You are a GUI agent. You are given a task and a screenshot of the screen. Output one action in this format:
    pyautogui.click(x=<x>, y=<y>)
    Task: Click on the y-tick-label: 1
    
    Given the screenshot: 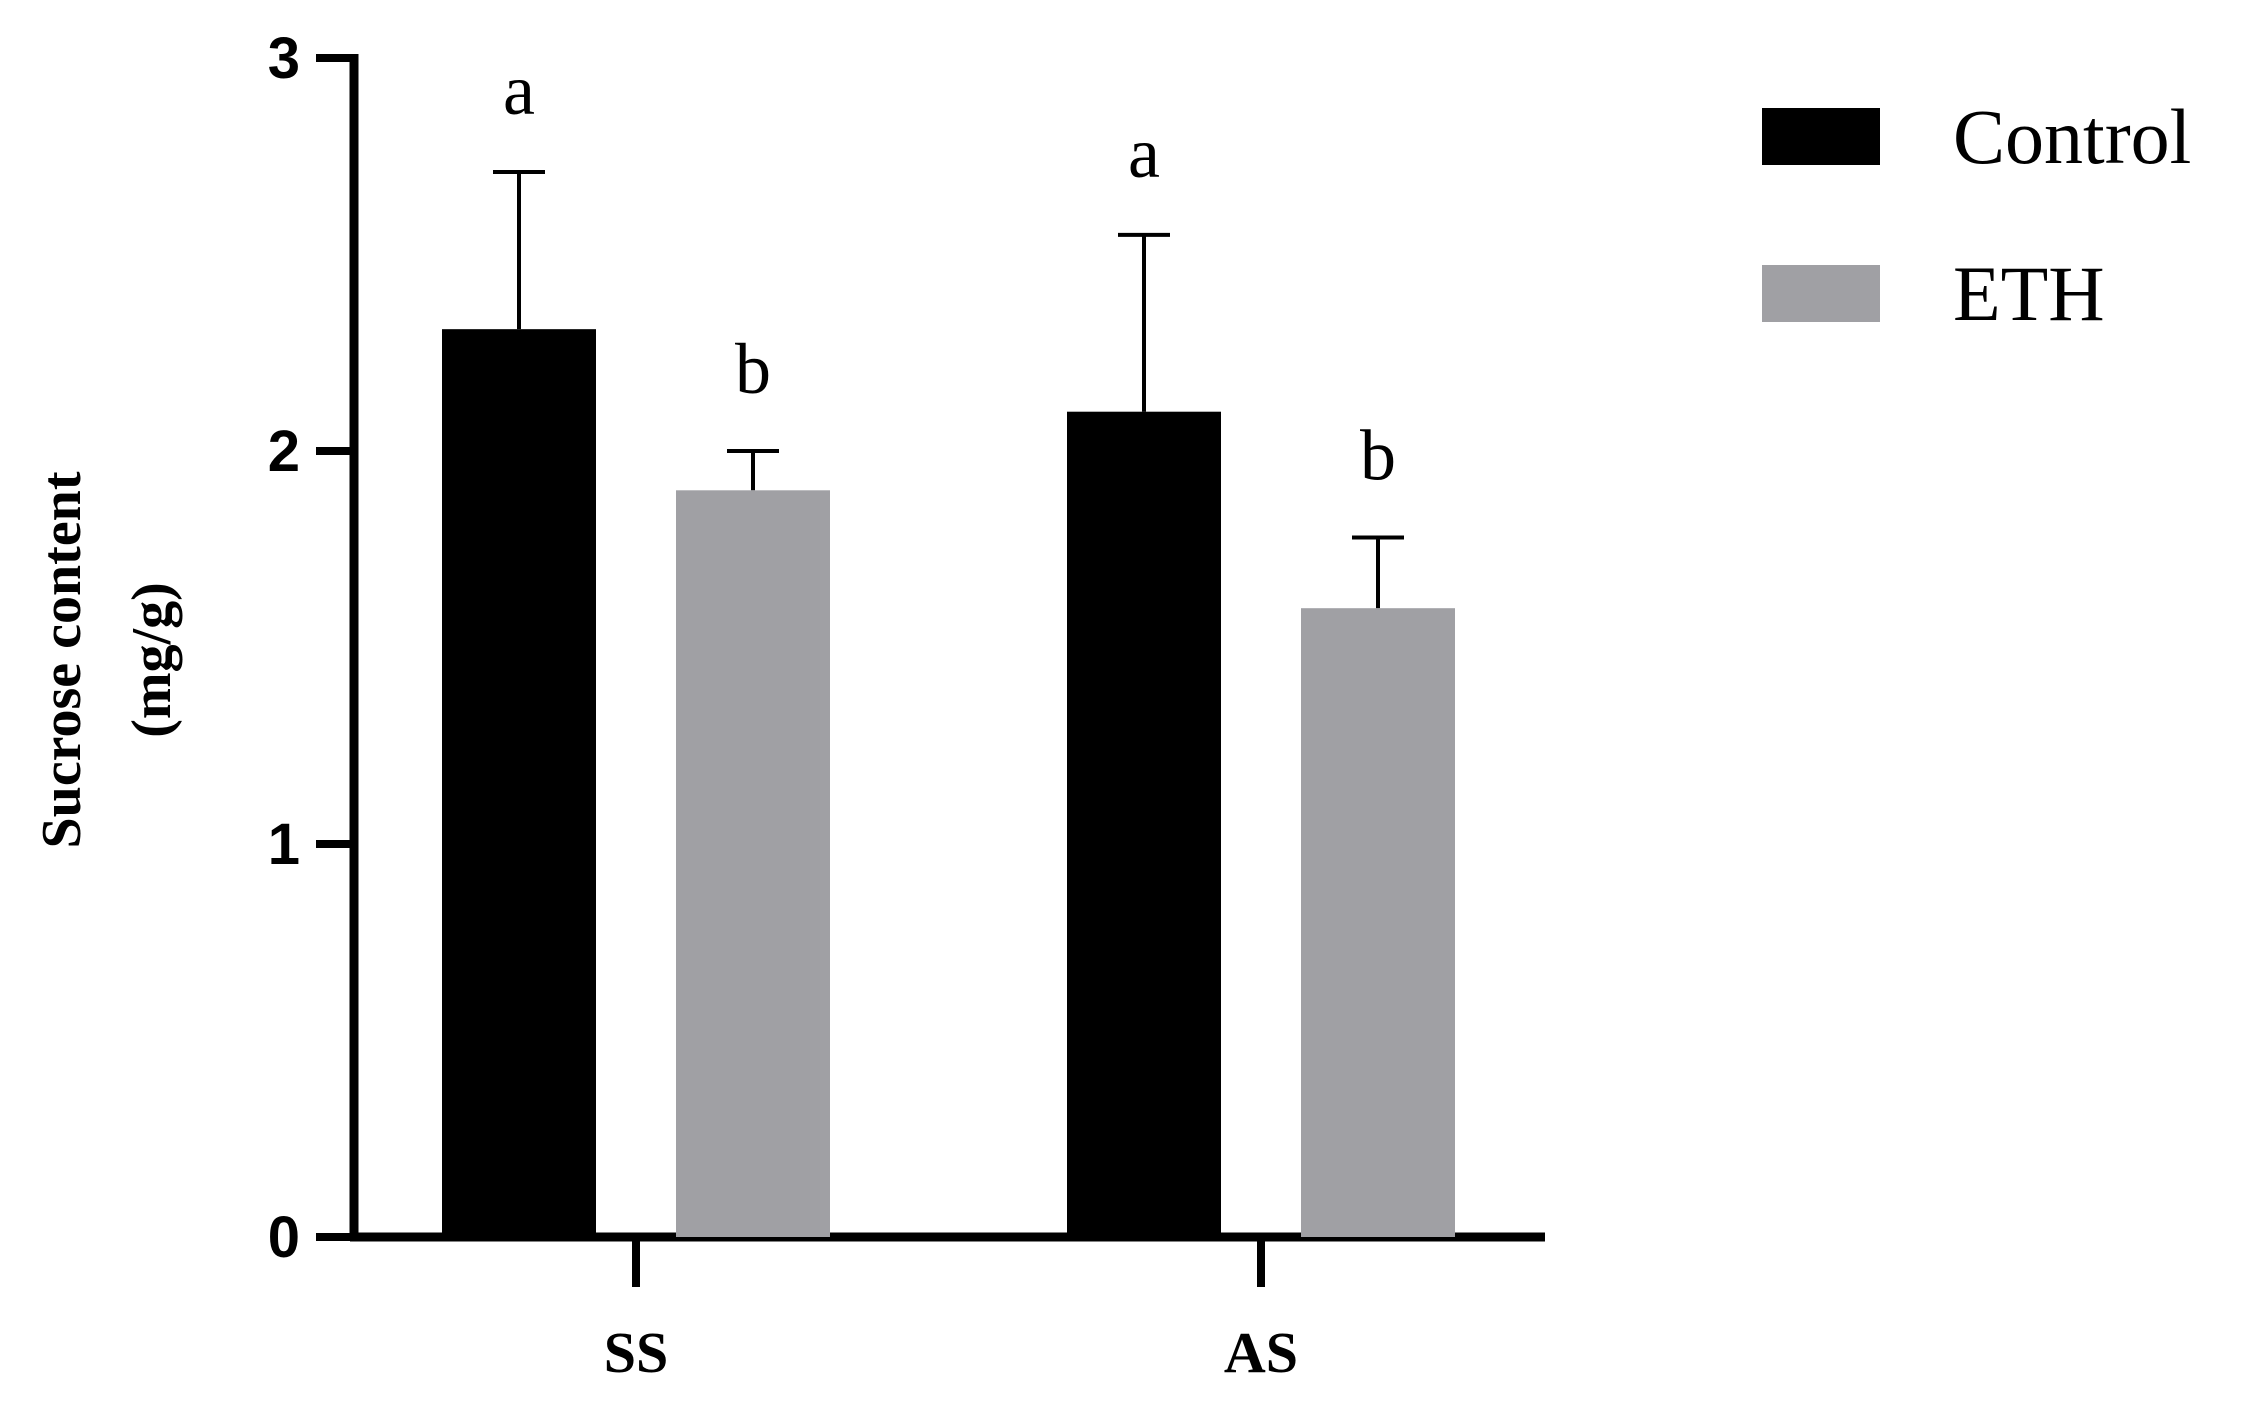 What is the action you would take?
    pyautogui.click(x=284, y=844)
    